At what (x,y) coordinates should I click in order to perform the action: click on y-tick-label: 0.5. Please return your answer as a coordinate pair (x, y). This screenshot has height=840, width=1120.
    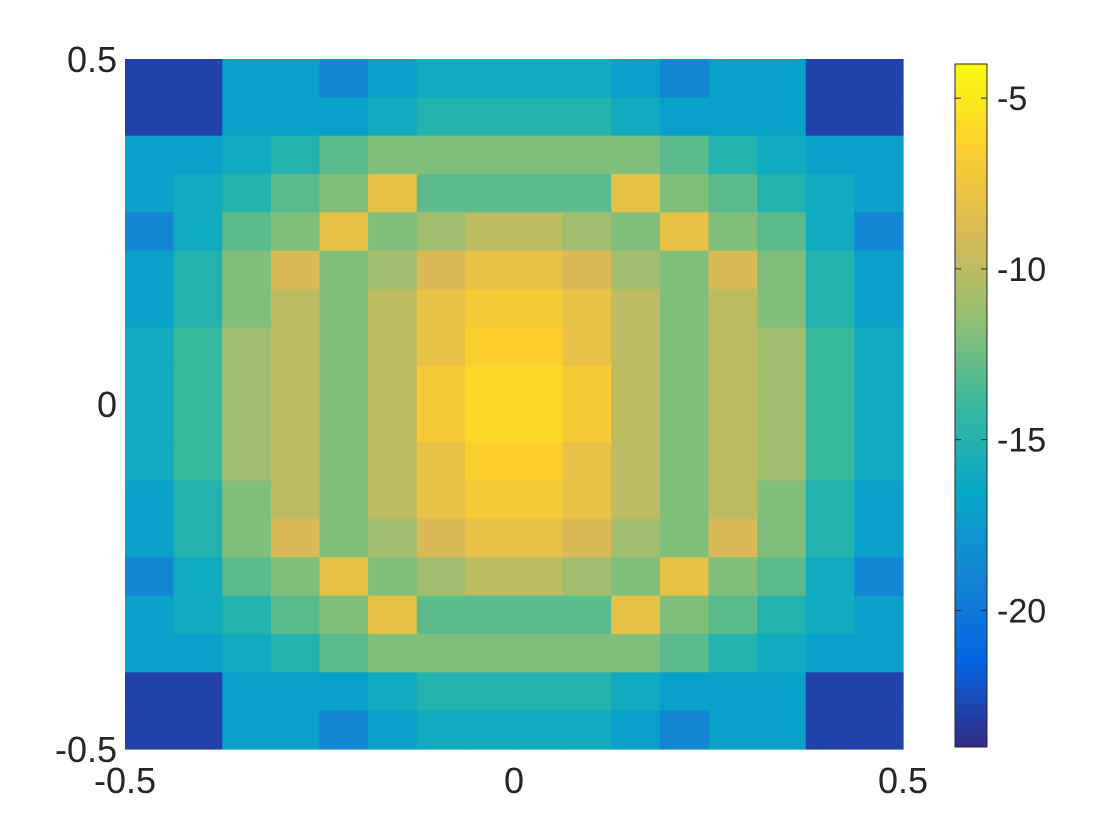
    Looking at the image, I should click on (92, 59).